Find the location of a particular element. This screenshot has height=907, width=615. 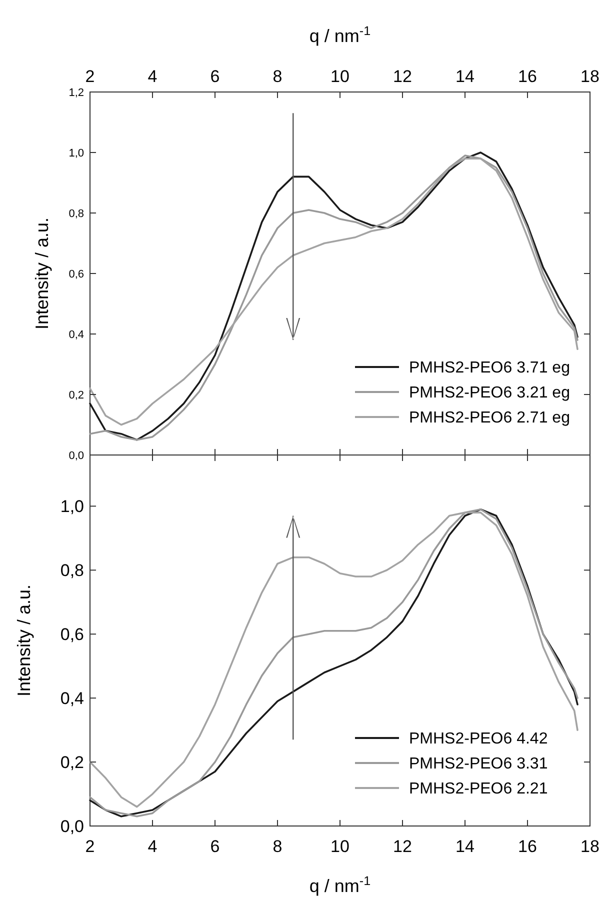

x-tick-label: 14 is located at coordinates (465, 846).